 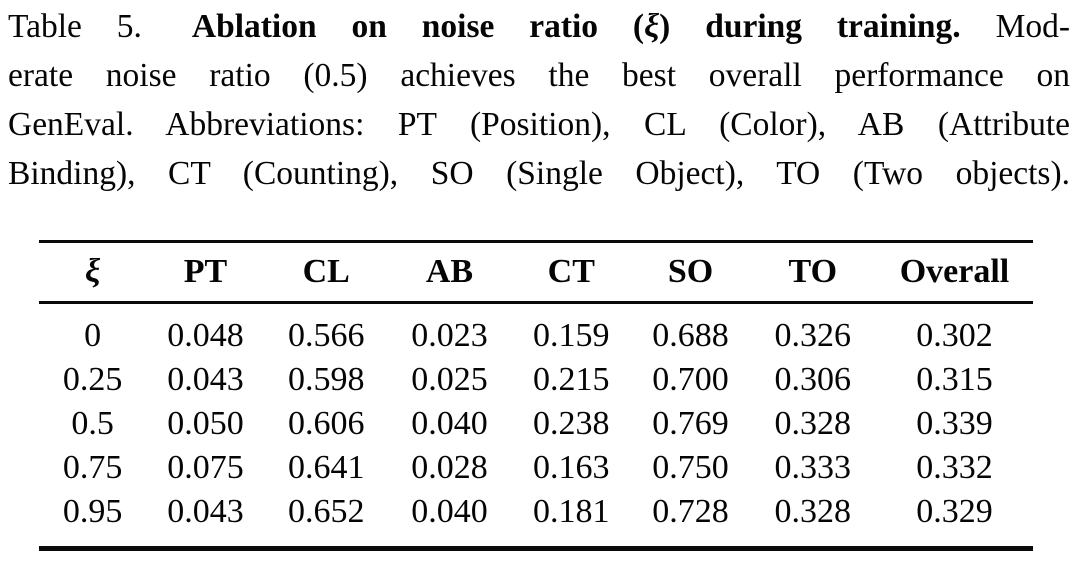 I want to click on table-cell: 0.181, so click(x=571, y=511).